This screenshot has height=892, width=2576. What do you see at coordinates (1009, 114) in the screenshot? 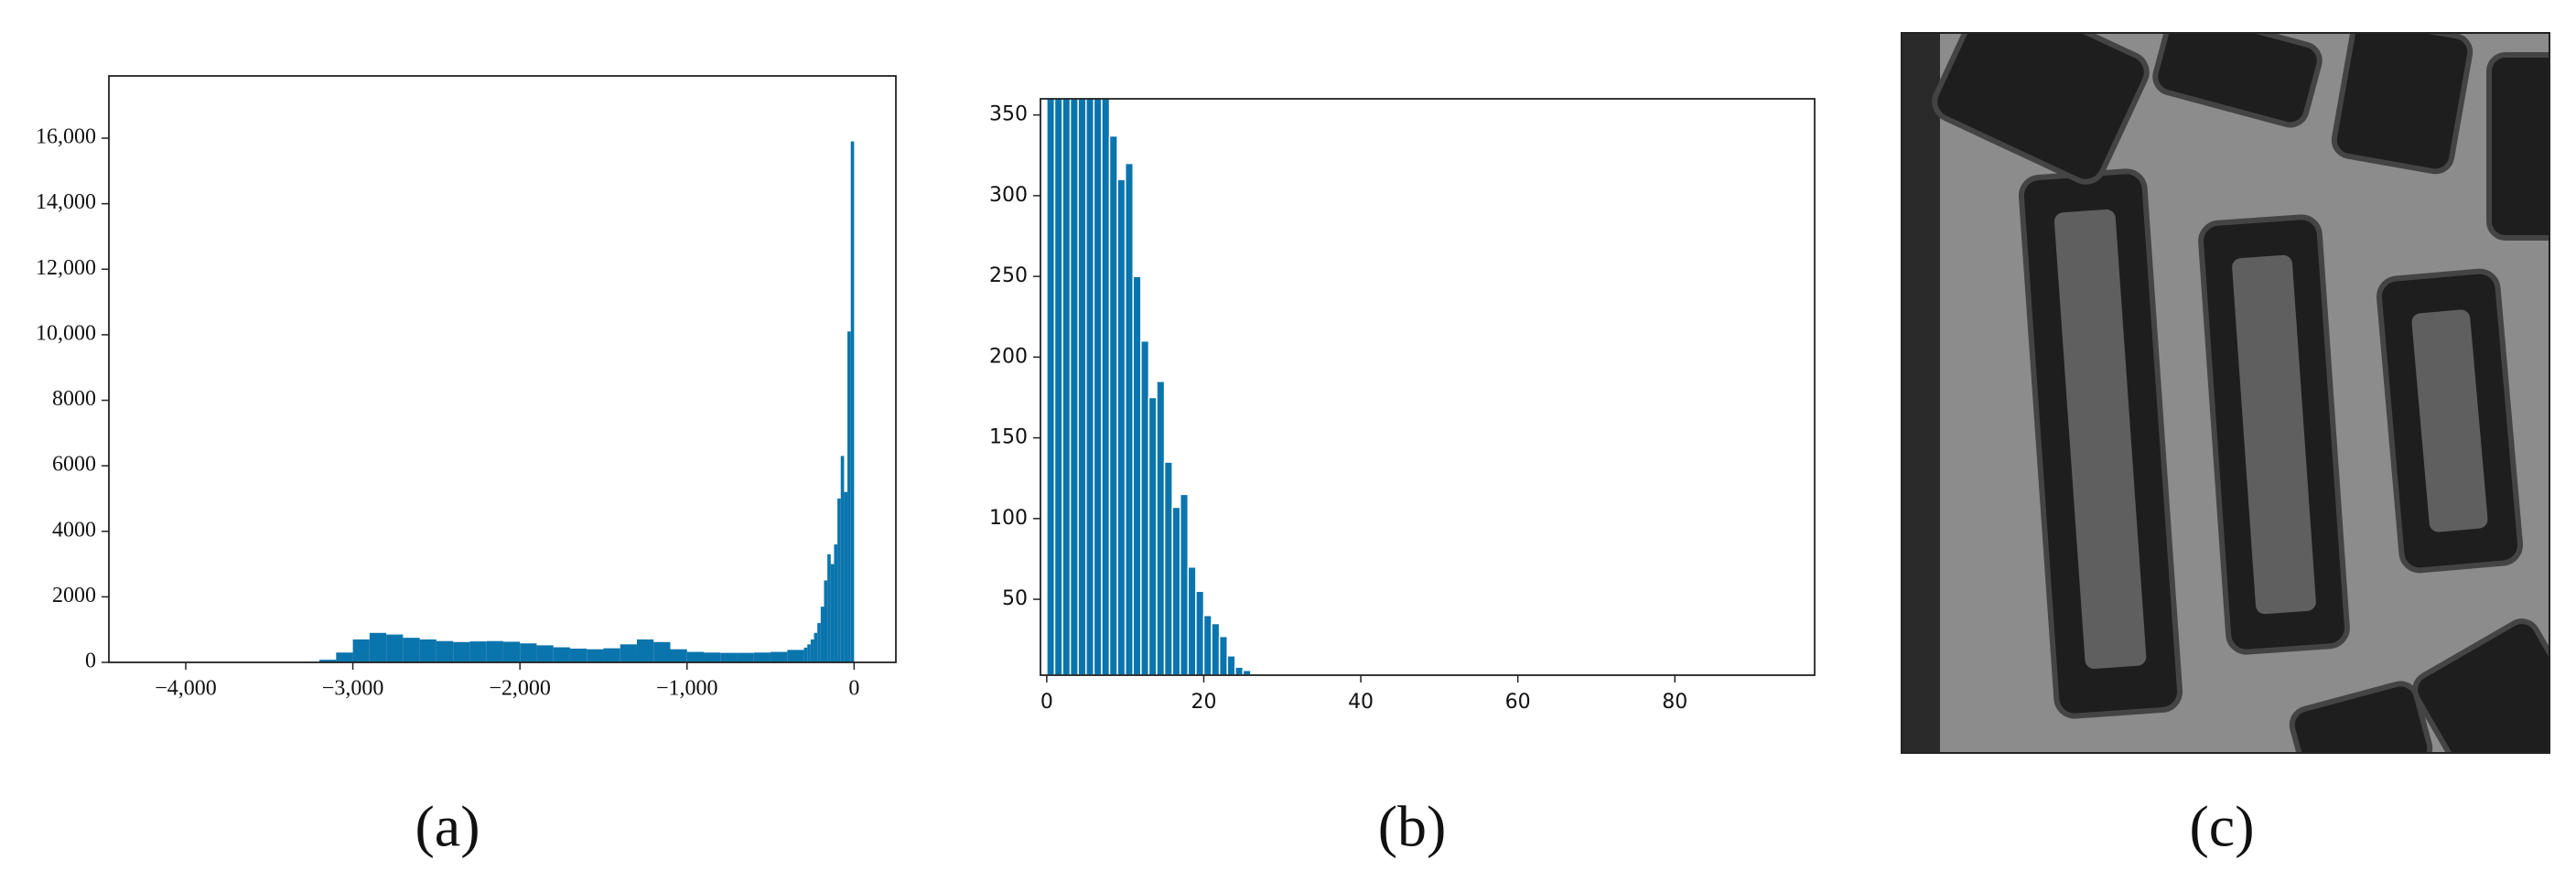
I see `y-tick-label: 350` at bounding box center [1009, 114].